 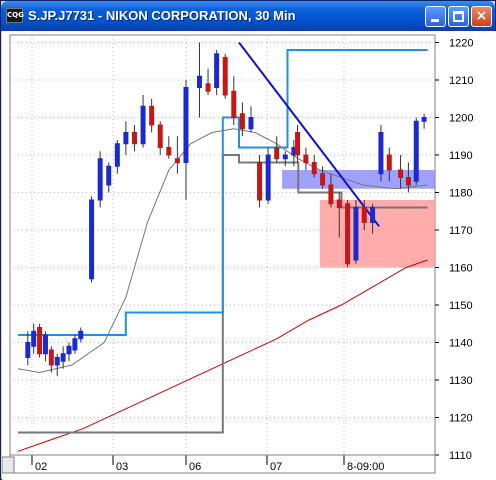 What do you see at coordinates (15, 15) in the screenshot?
I see `app-icon: CQG` at bounding box center [15, 15].